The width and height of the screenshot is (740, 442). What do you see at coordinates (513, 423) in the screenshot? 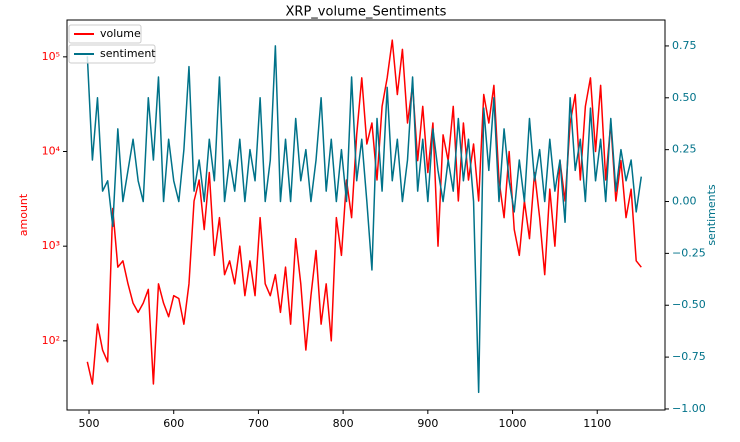
I see `x-tick-label: 1000` at bounding box center [513, 423].